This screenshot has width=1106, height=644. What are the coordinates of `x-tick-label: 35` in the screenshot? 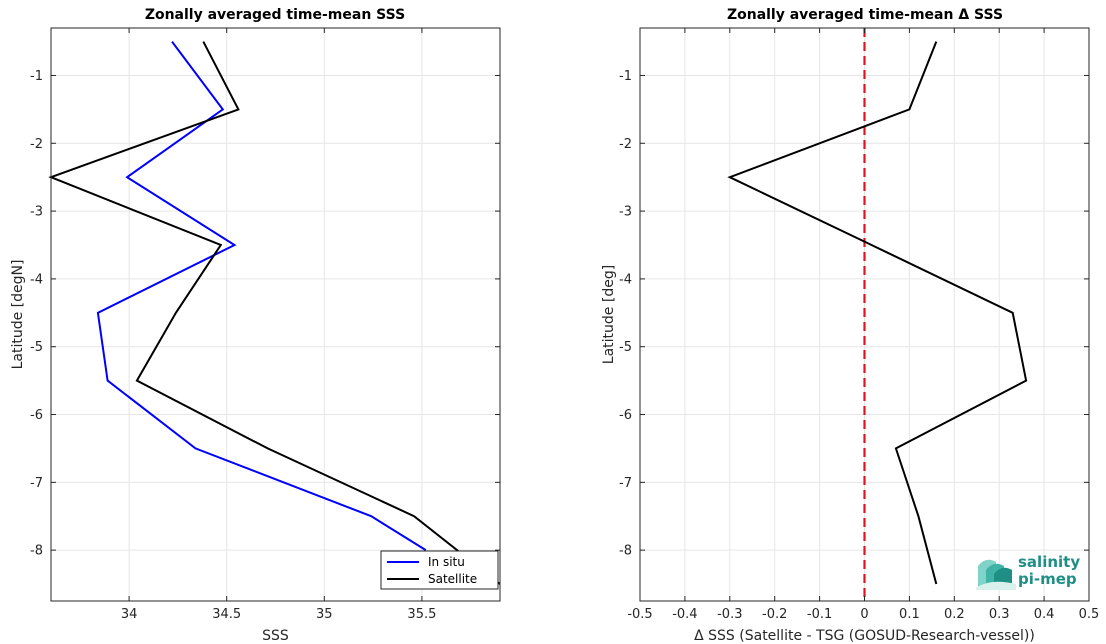 It's located at (324, 614).